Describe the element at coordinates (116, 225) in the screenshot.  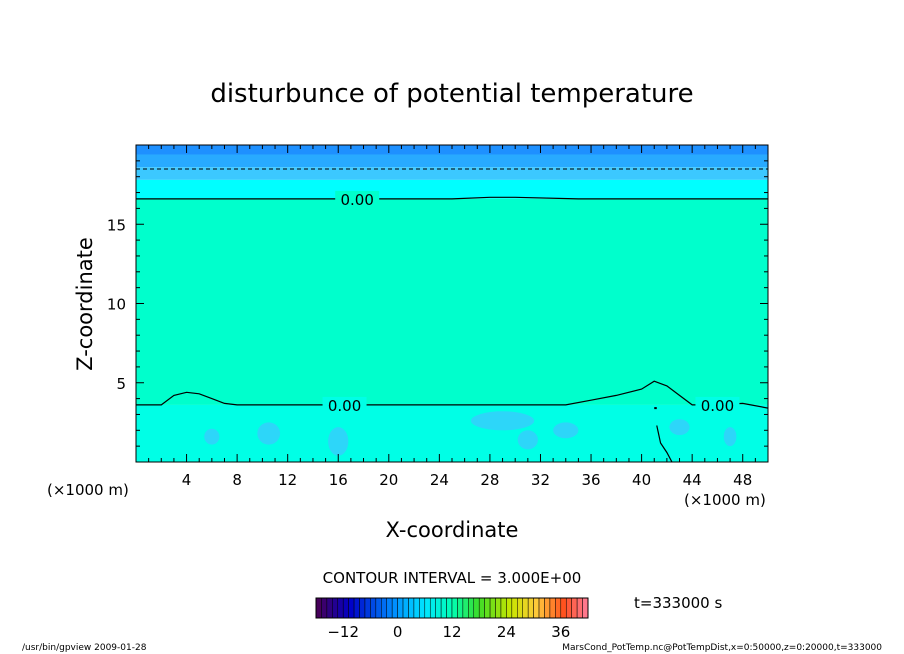
I see `y-tick-label: 15` at that location.